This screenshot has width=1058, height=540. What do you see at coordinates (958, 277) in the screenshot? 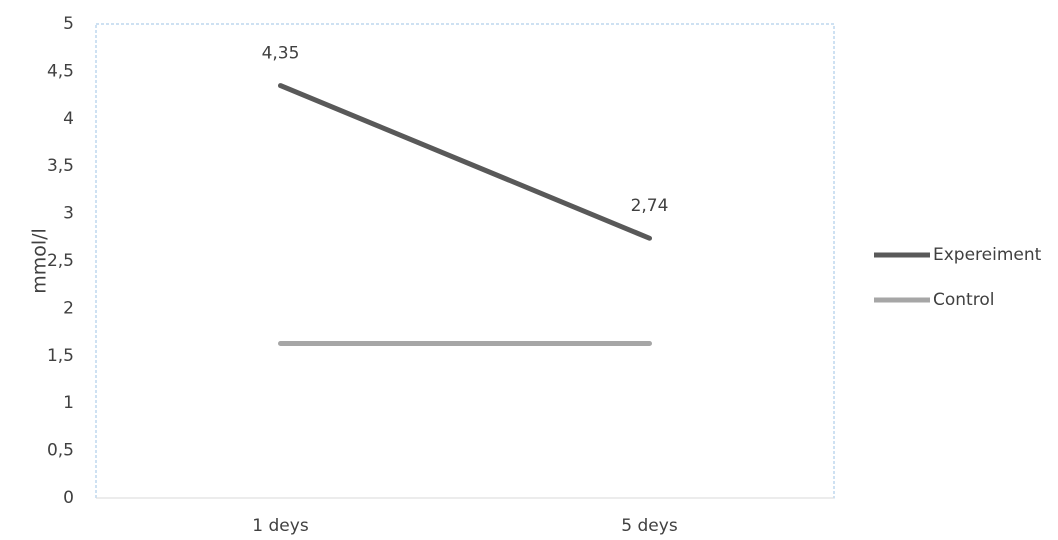
I see `legend: Expereiment Control` at bounding box center [958, 277].